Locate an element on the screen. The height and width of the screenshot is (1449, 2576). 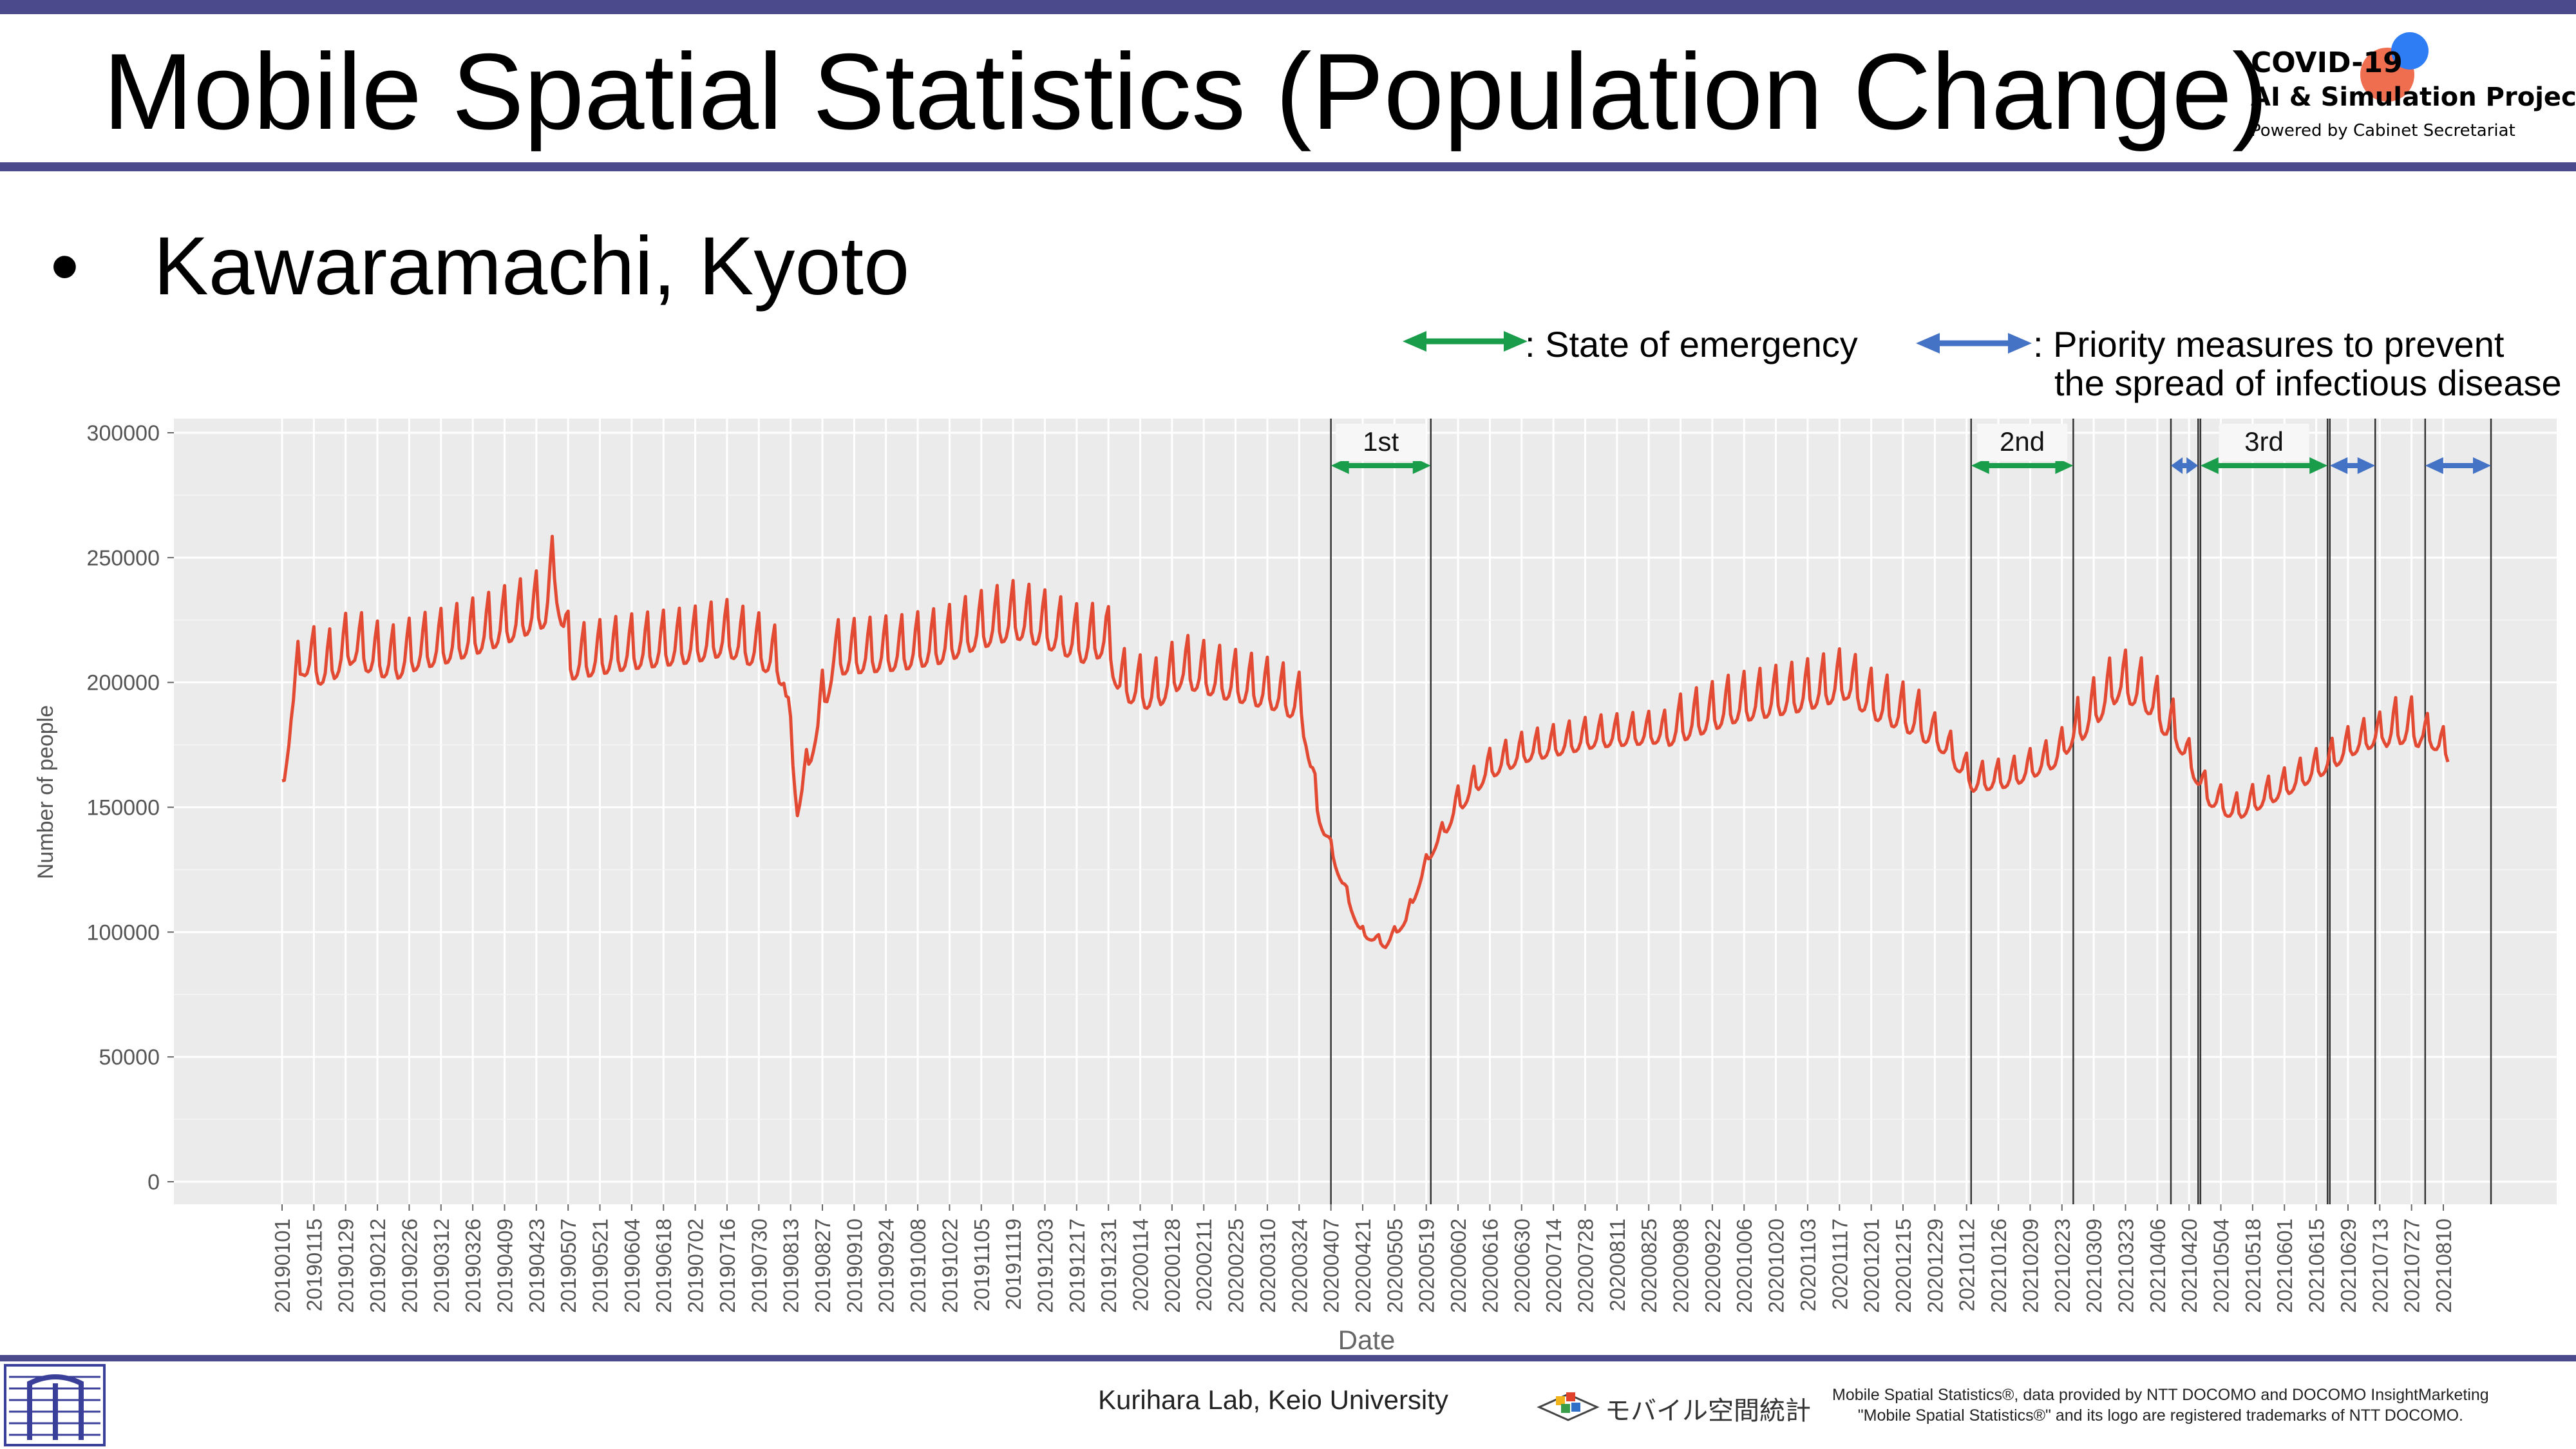
x-tick-label: 20200505 is located at coordinates (1395, 1265).